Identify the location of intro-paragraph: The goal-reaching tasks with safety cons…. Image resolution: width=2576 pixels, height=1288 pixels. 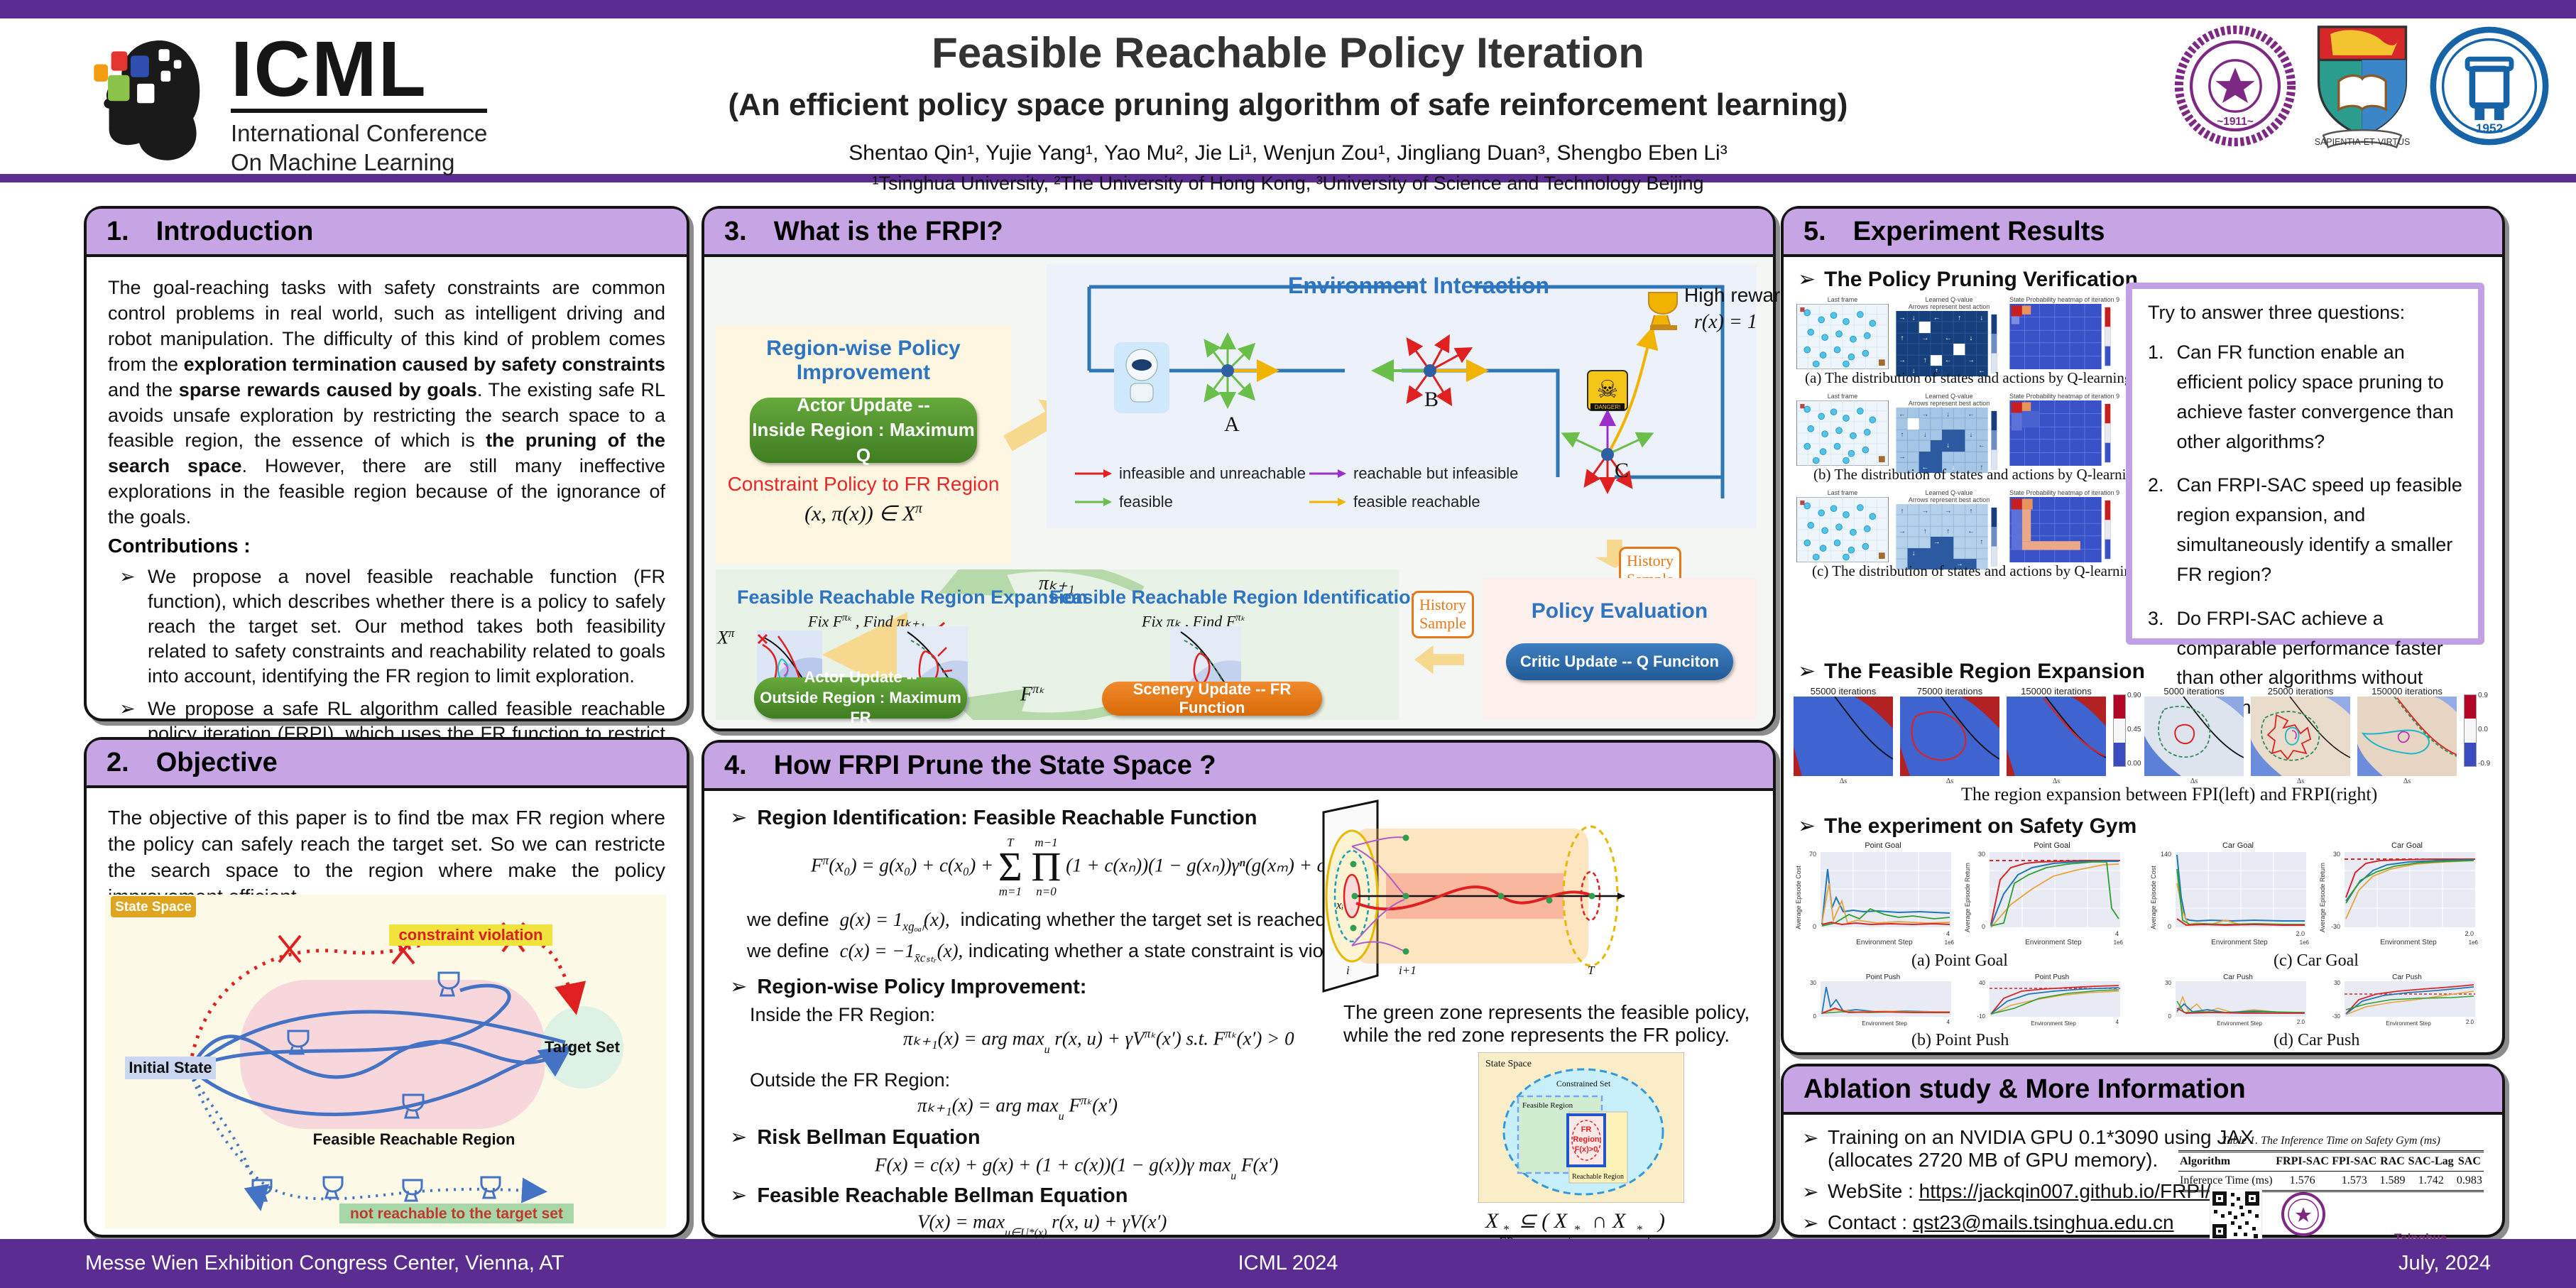
(387, 393).